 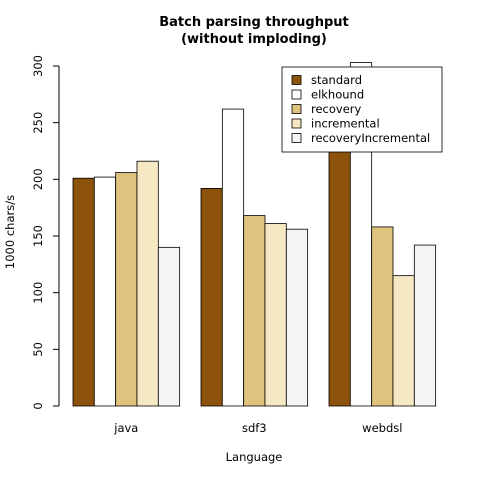 I want to click on x-tick-label-webdsl: webdsl, so click(x=382, y=428).